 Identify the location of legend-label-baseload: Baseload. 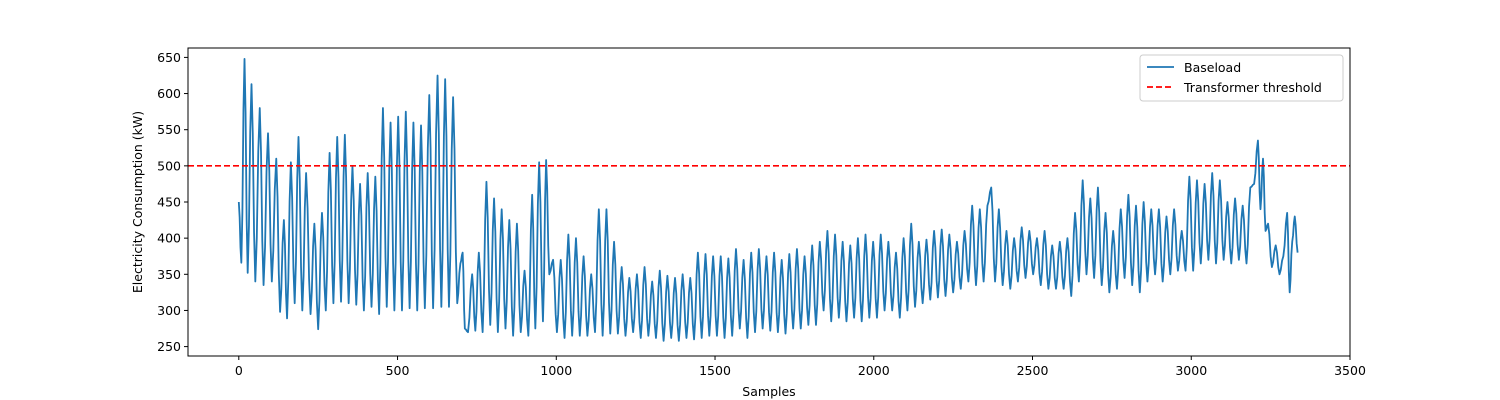
(1212, 67).